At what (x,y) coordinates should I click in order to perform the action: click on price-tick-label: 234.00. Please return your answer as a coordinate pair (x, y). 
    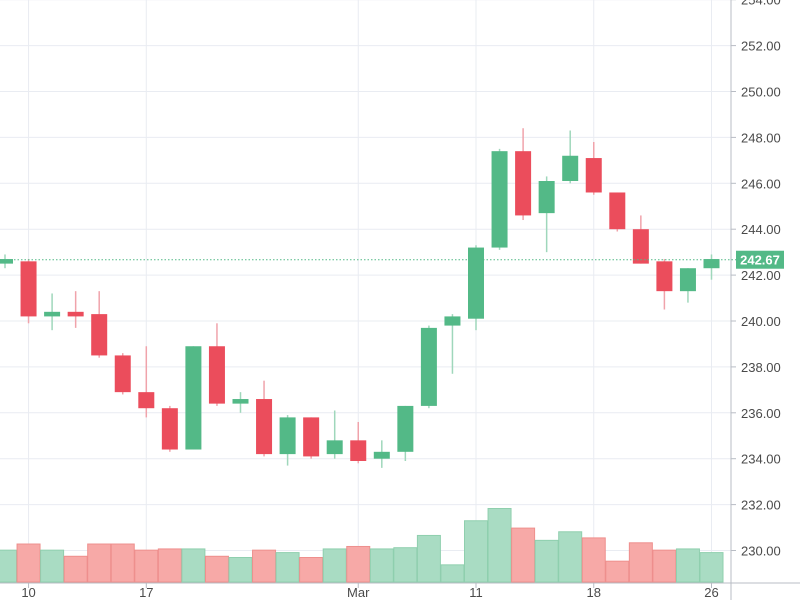
    Looking at the image, I should click on (761, 459).